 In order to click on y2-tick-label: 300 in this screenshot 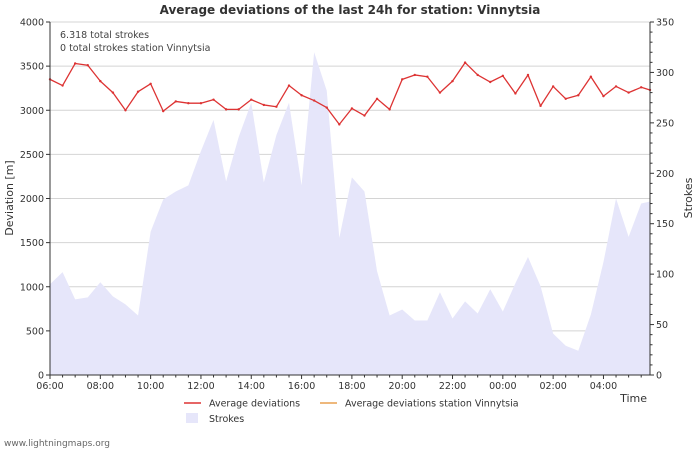, I will do `click(665, 73)`.